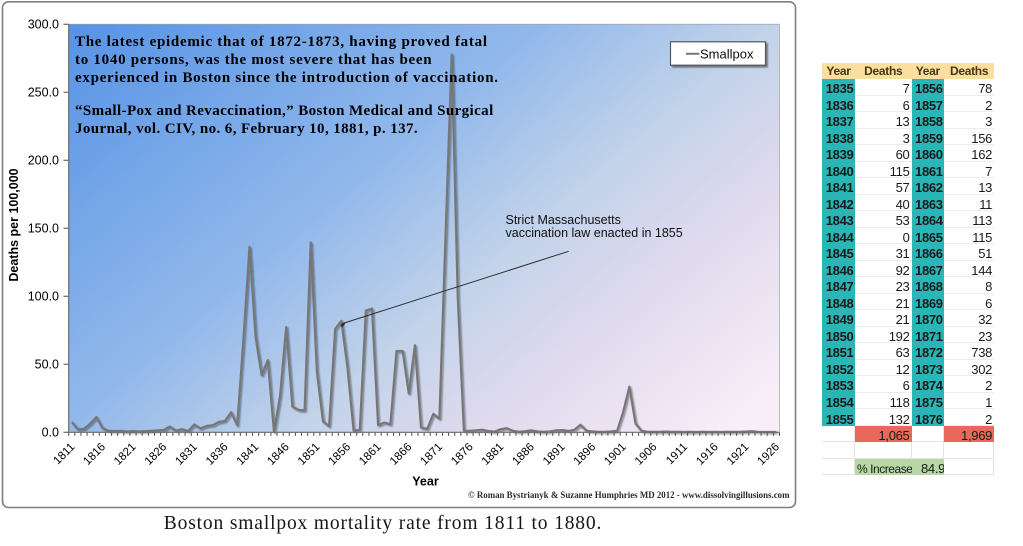 This screenshot has width=1023, height=546. Describe the element at coordinates (43, 228) in the screenshot. I see `svg-text: 150.0` at that location.